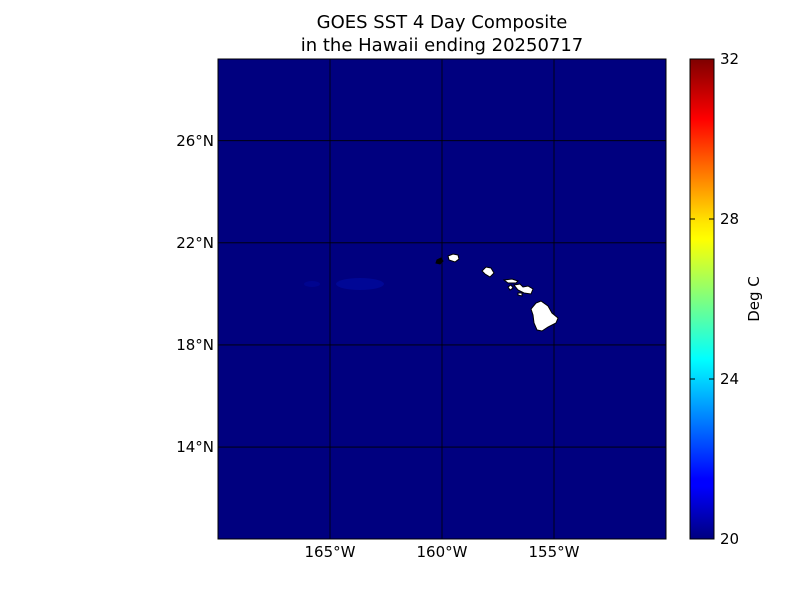  Describe the element at coordinates (442, 22) in the screenshot. I see `chart-title-line1: GOES SST 4 Day Composite` at that location.